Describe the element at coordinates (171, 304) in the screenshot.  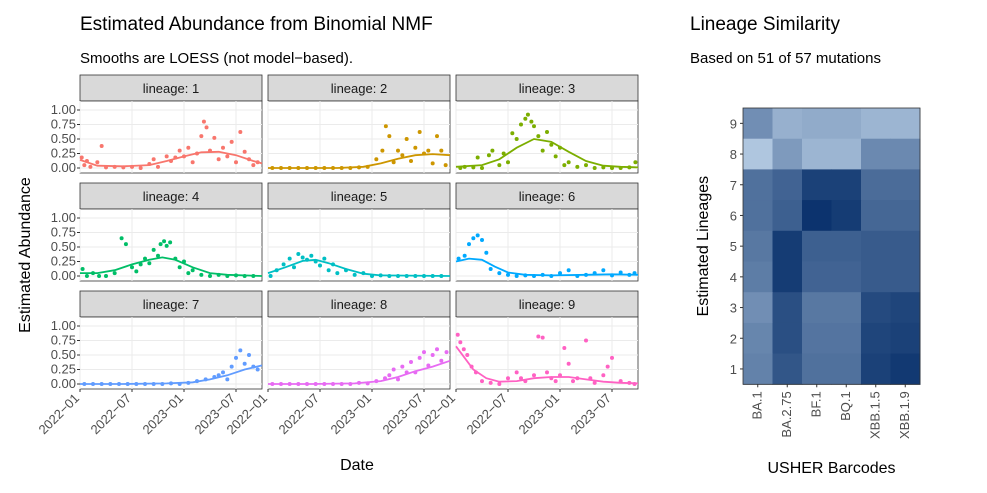
I see `facet-strip-label: lineage: 7` at that location.